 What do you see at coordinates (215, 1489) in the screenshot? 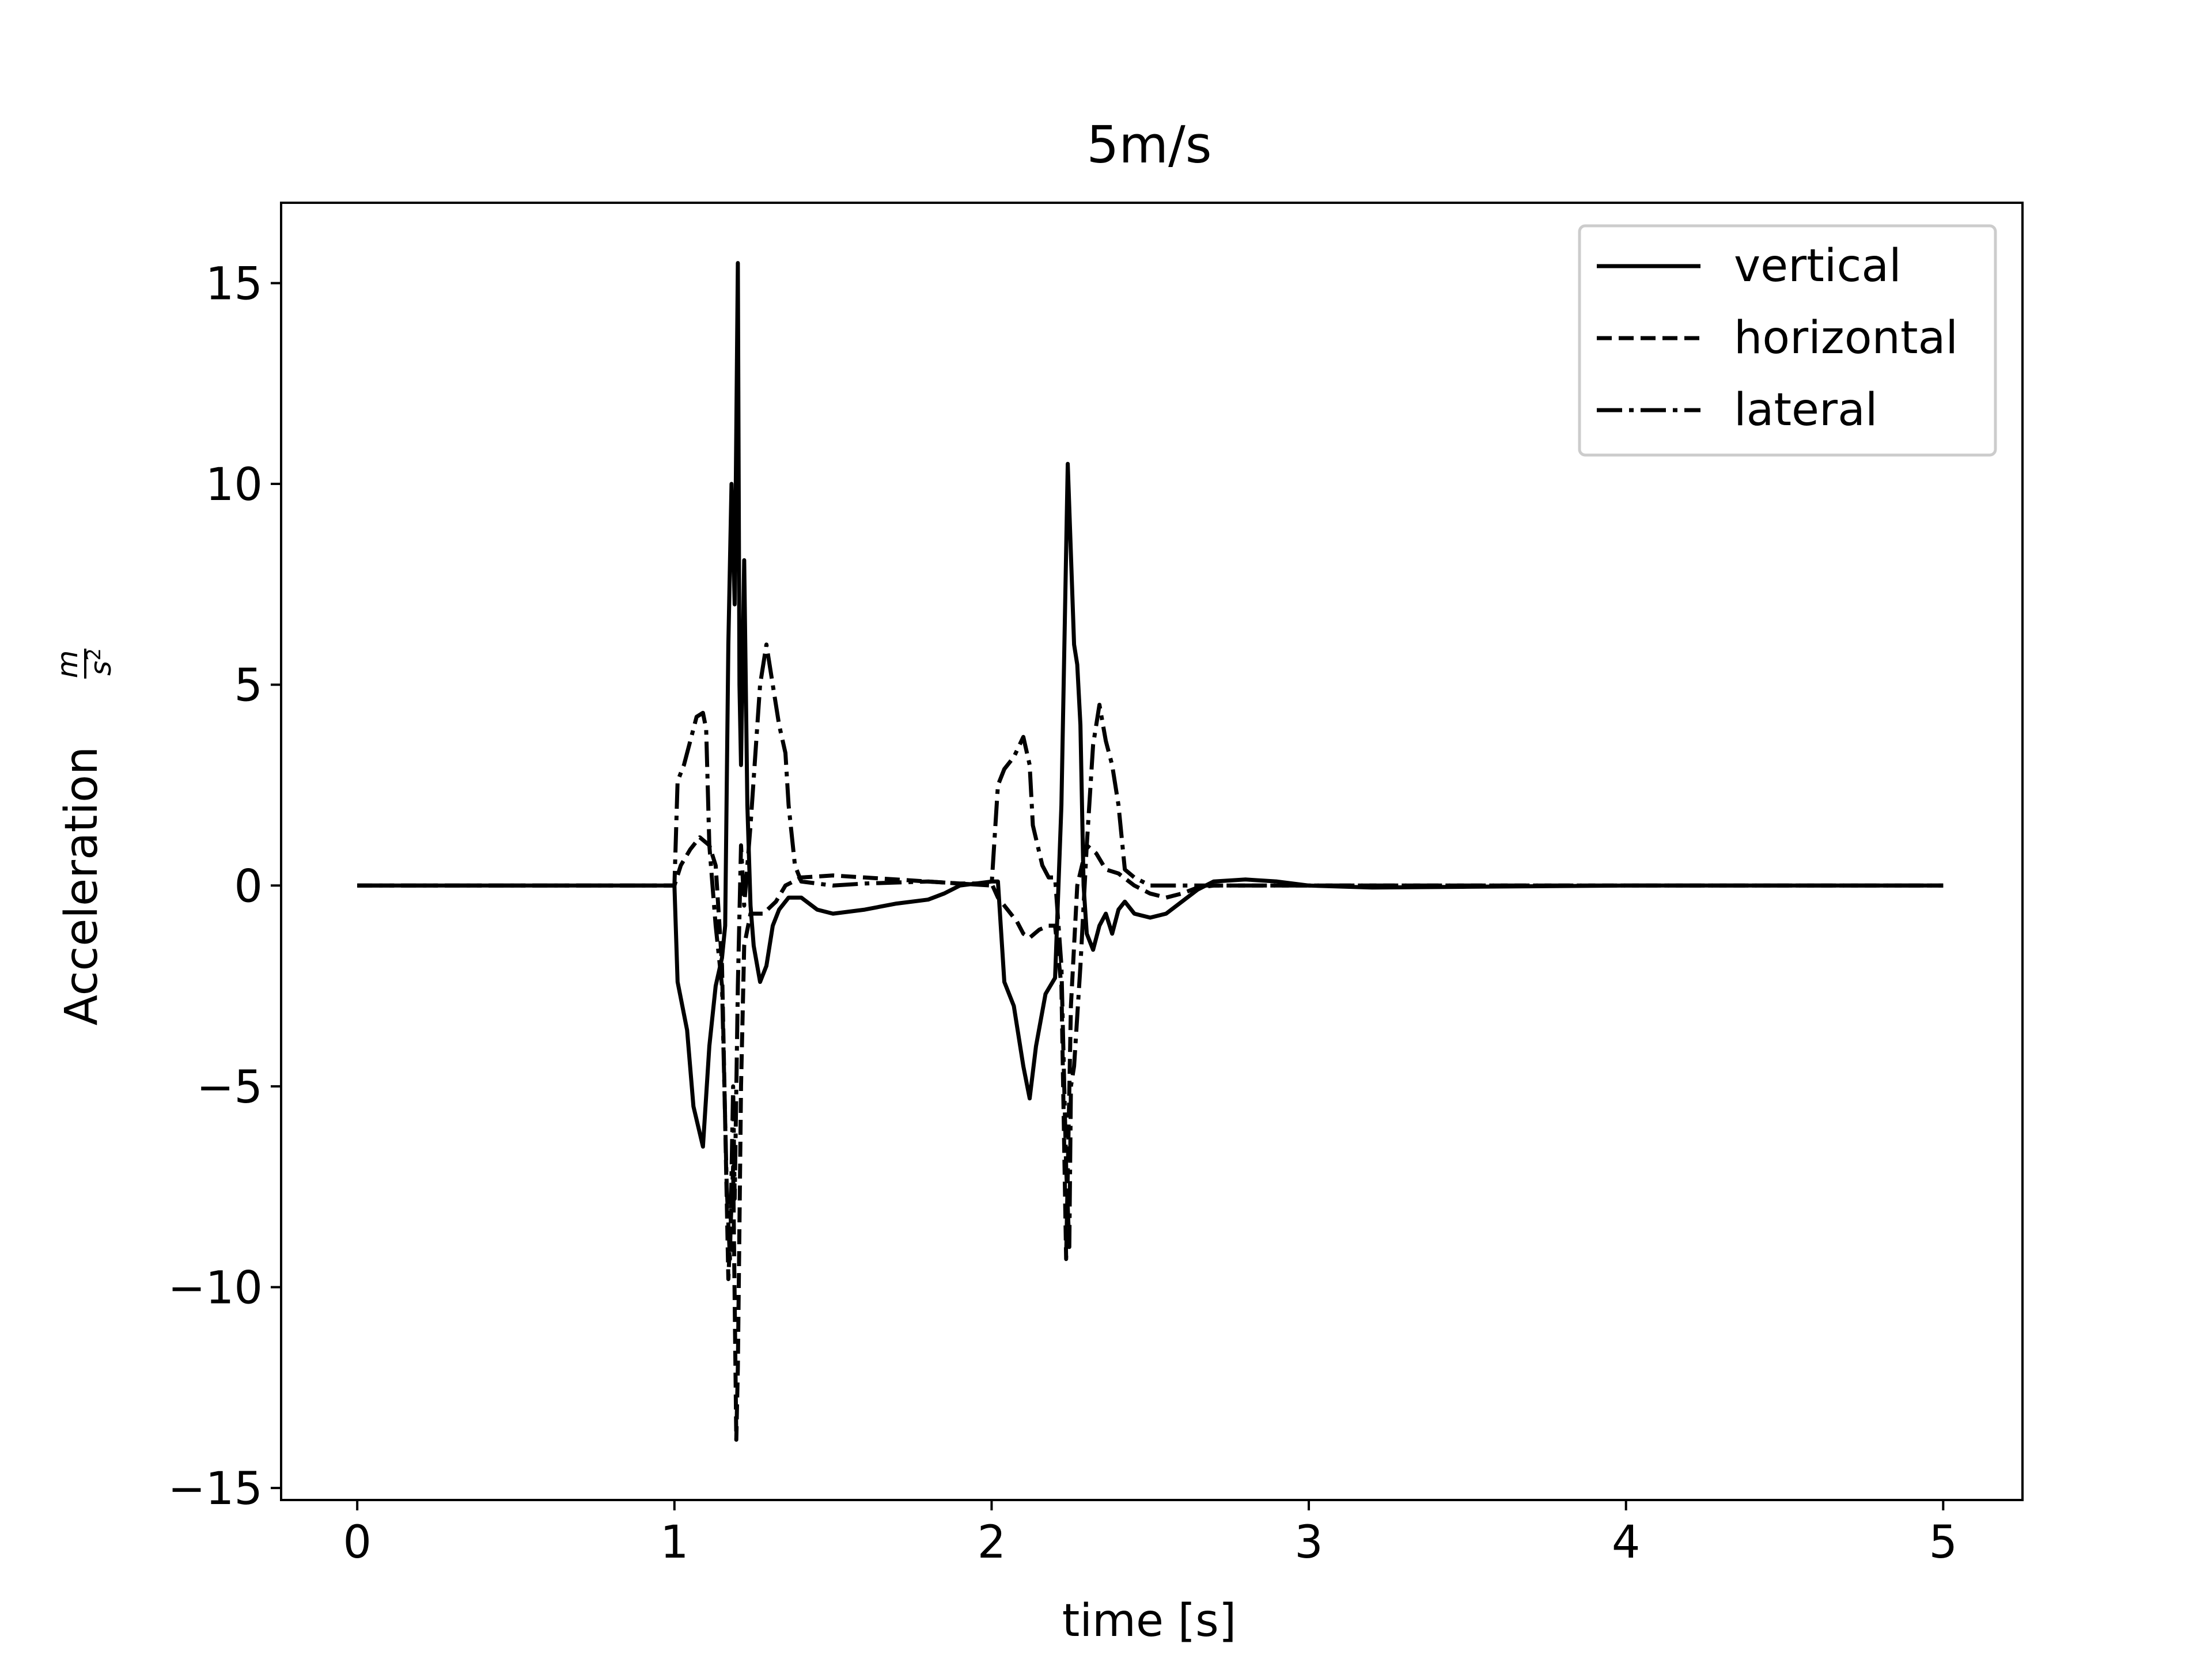
I see `y-tick-label: −15` at bounding box center [215, 1489].